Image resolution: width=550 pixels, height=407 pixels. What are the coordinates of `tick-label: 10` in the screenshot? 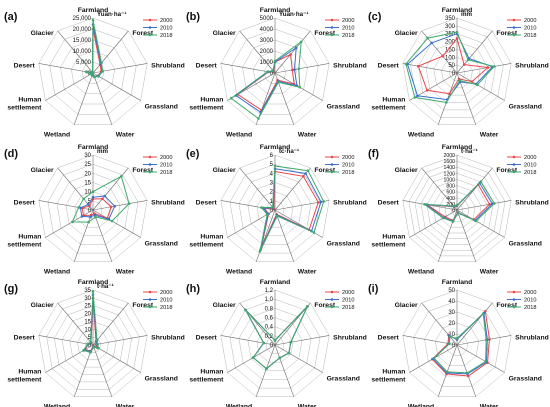 It's located at (87, 193).